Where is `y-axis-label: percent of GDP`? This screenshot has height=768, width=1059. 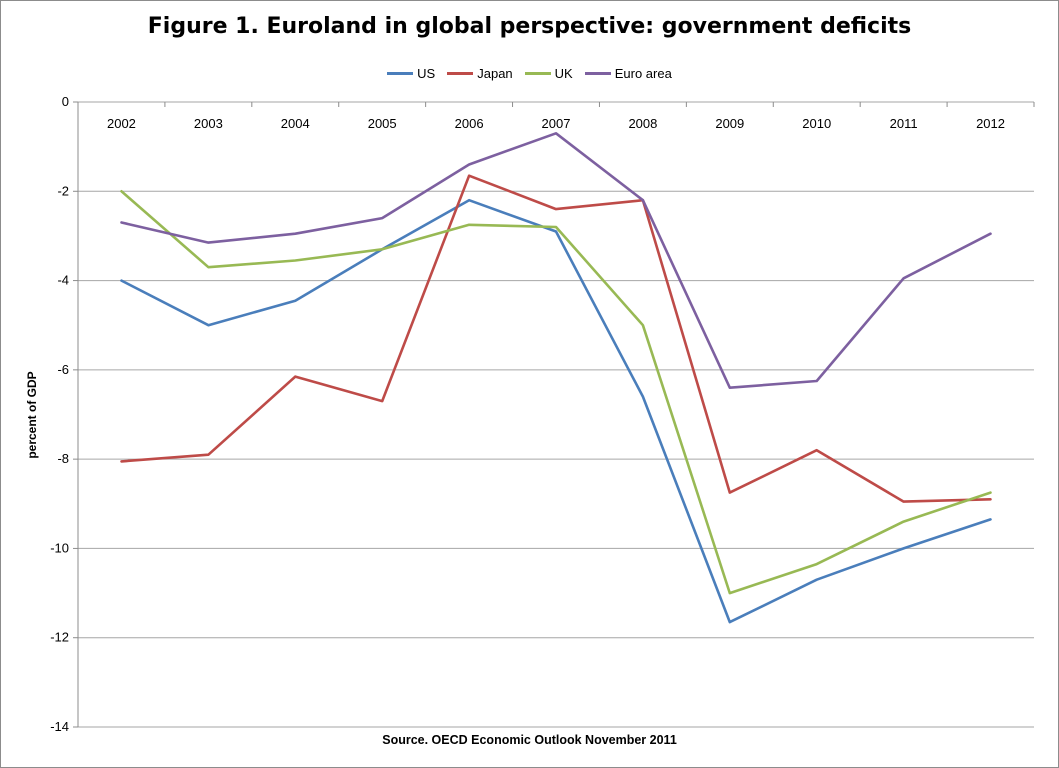
y-axis-label: percent of GDP is located at coordinates (32, 415).